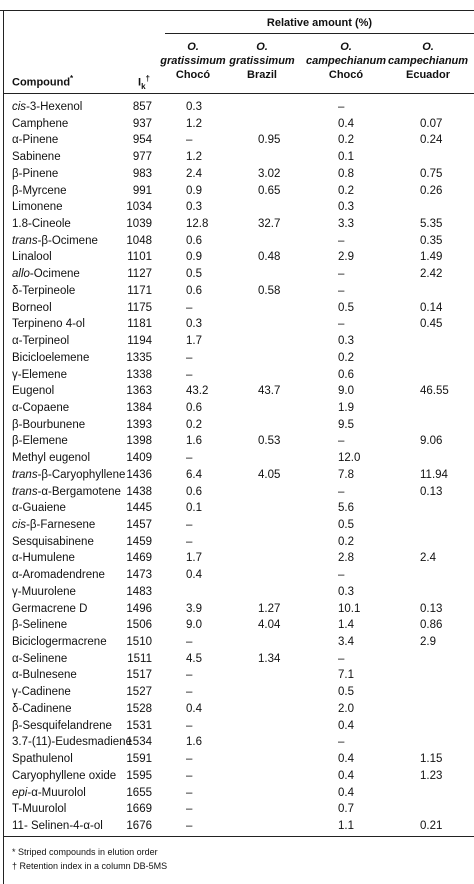 This screenshot has width=474, height=884. Describe the element at coordinates (139, 625) in the screenshot. I see `retention-index: 1506` at that location.